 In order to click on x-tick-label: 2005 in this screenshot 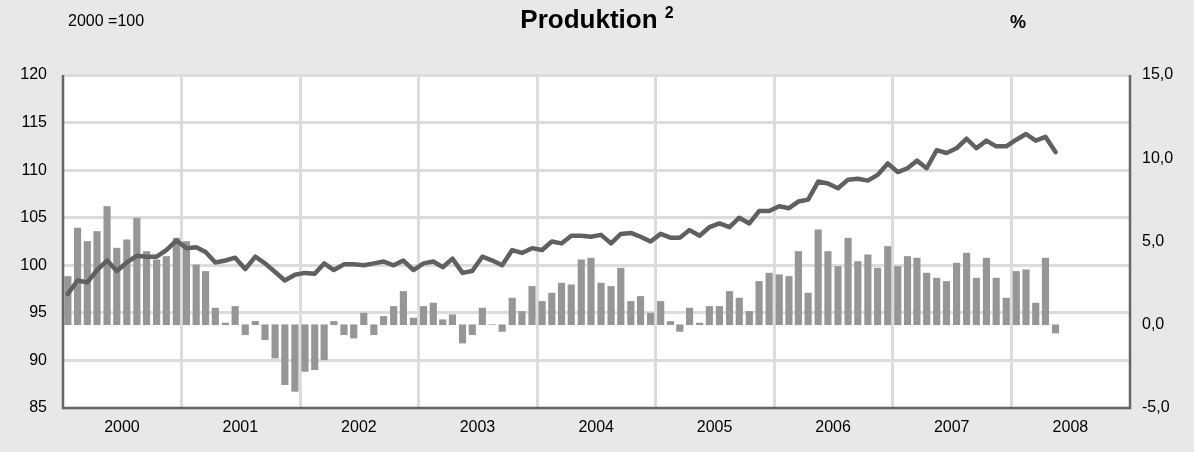, I will do `click(714, 427)`.